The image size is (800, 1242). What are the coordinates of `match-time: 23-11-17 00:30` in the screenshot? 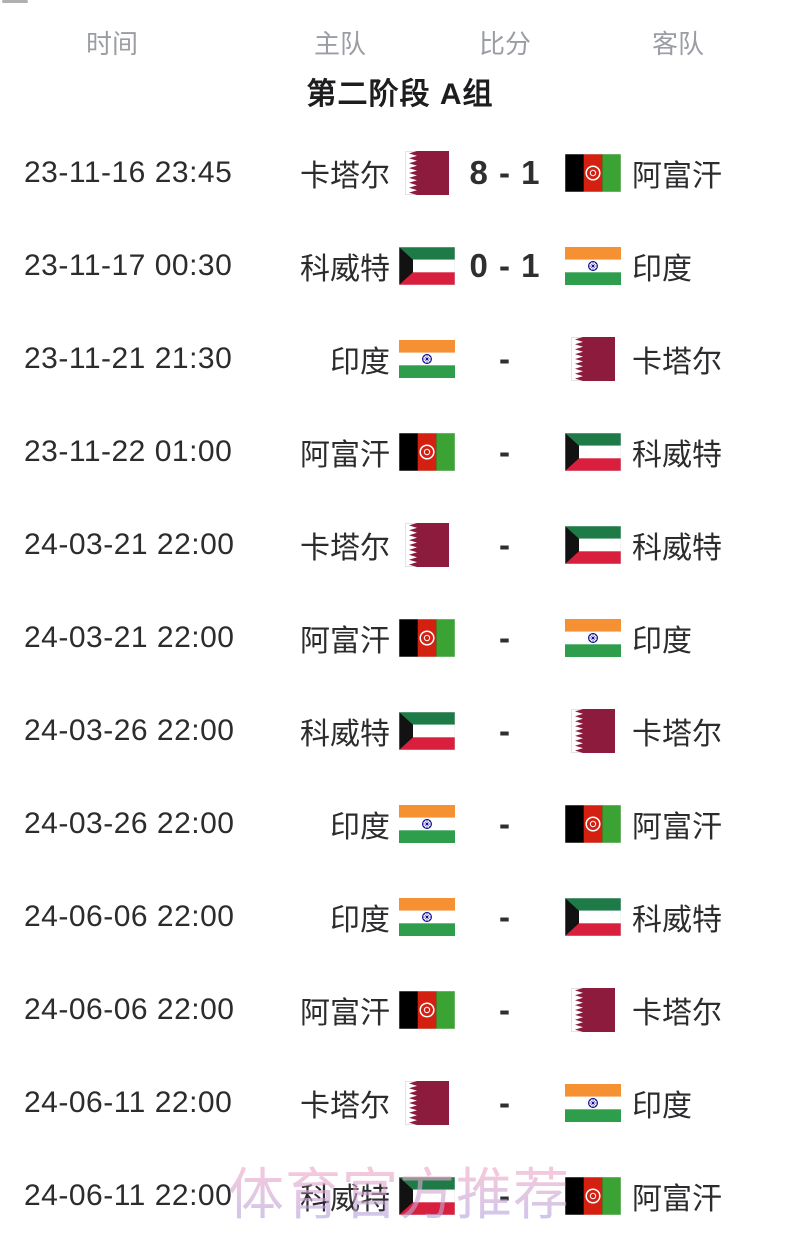 It's located at (128, 265).